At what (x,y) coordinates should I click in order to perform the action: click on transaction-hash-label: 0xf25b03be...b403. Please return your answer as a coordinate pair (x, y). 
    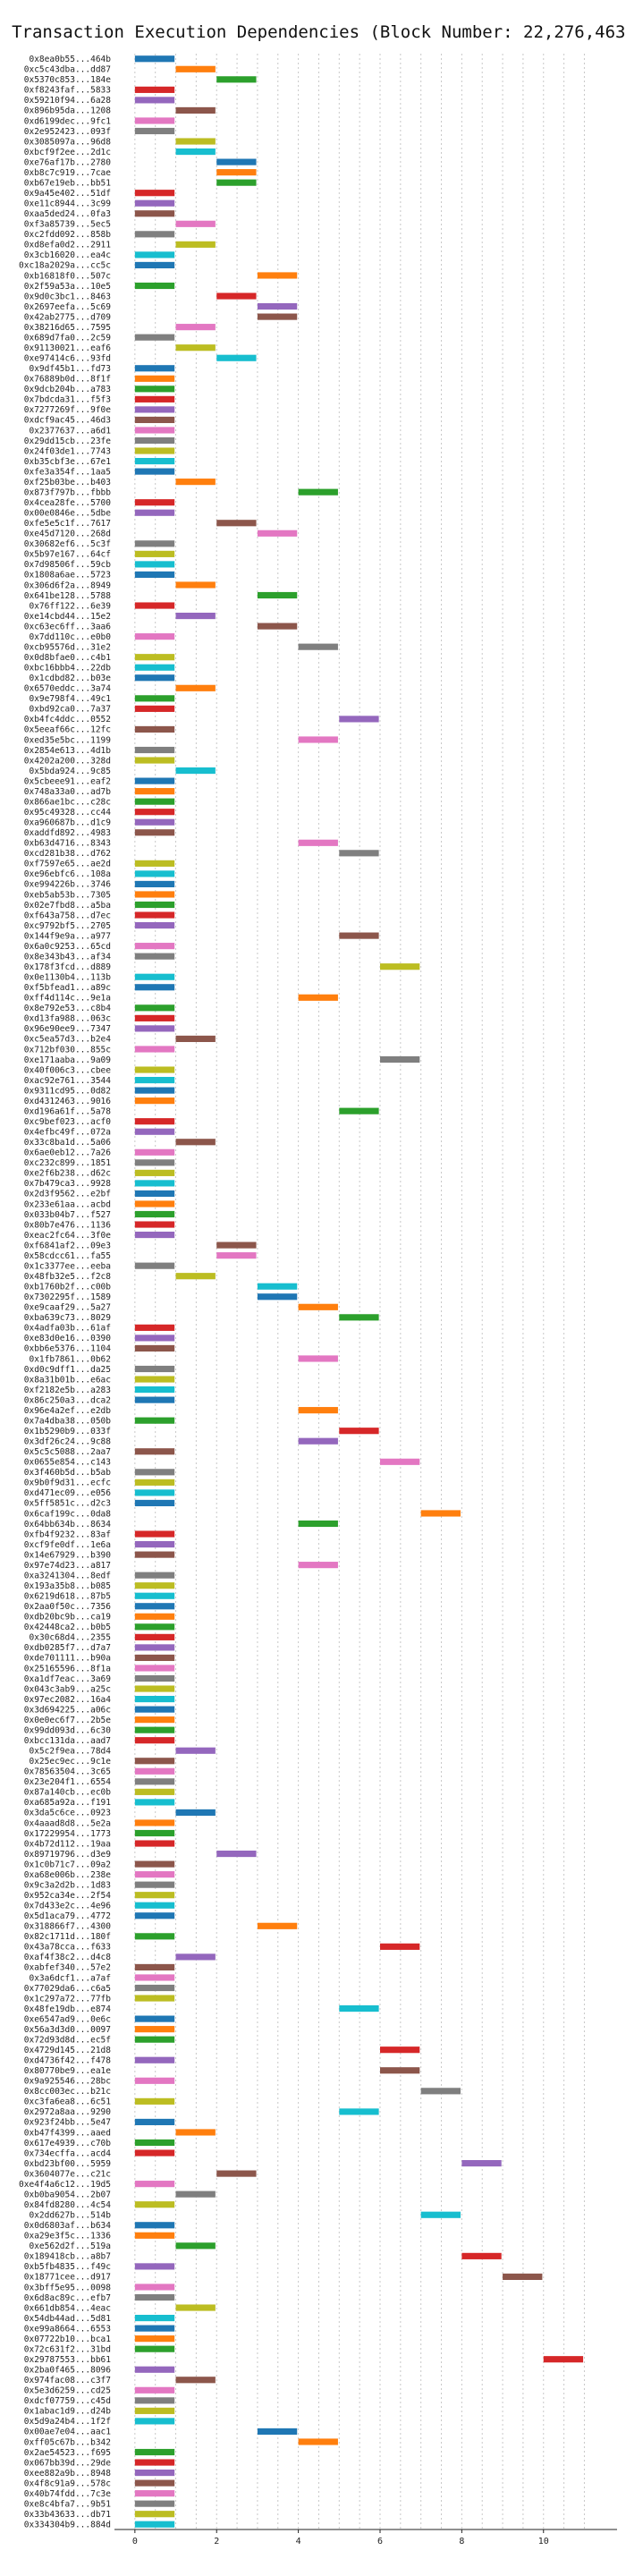
    Looking at the image, I should click on (67, 482).